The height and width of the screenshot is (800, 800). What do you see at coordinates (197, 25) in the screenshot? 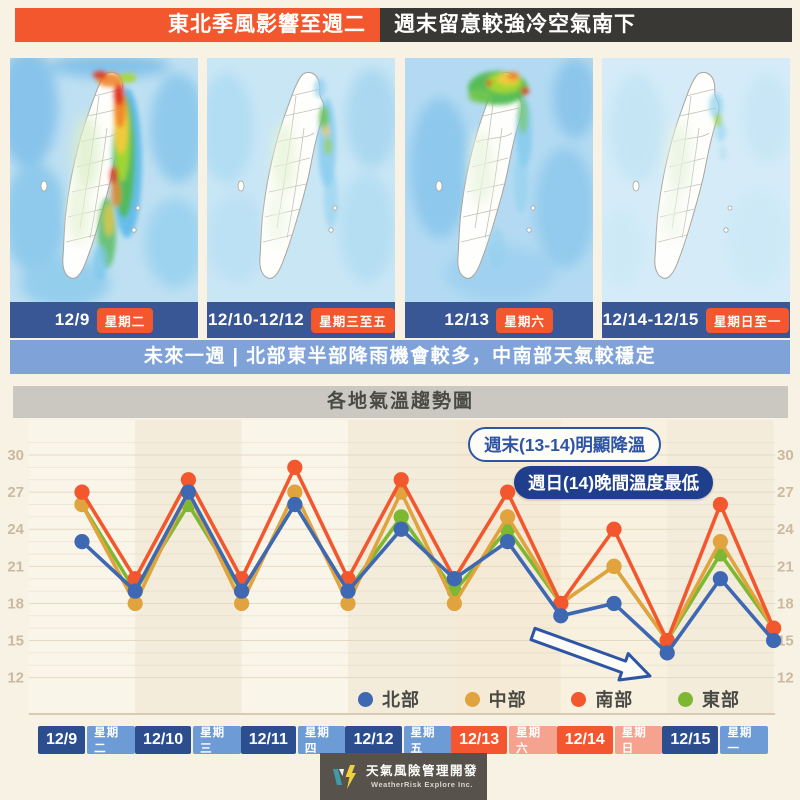
I see `header-left-title: 東北季風影響至週二` at bounding box center [197, 25].